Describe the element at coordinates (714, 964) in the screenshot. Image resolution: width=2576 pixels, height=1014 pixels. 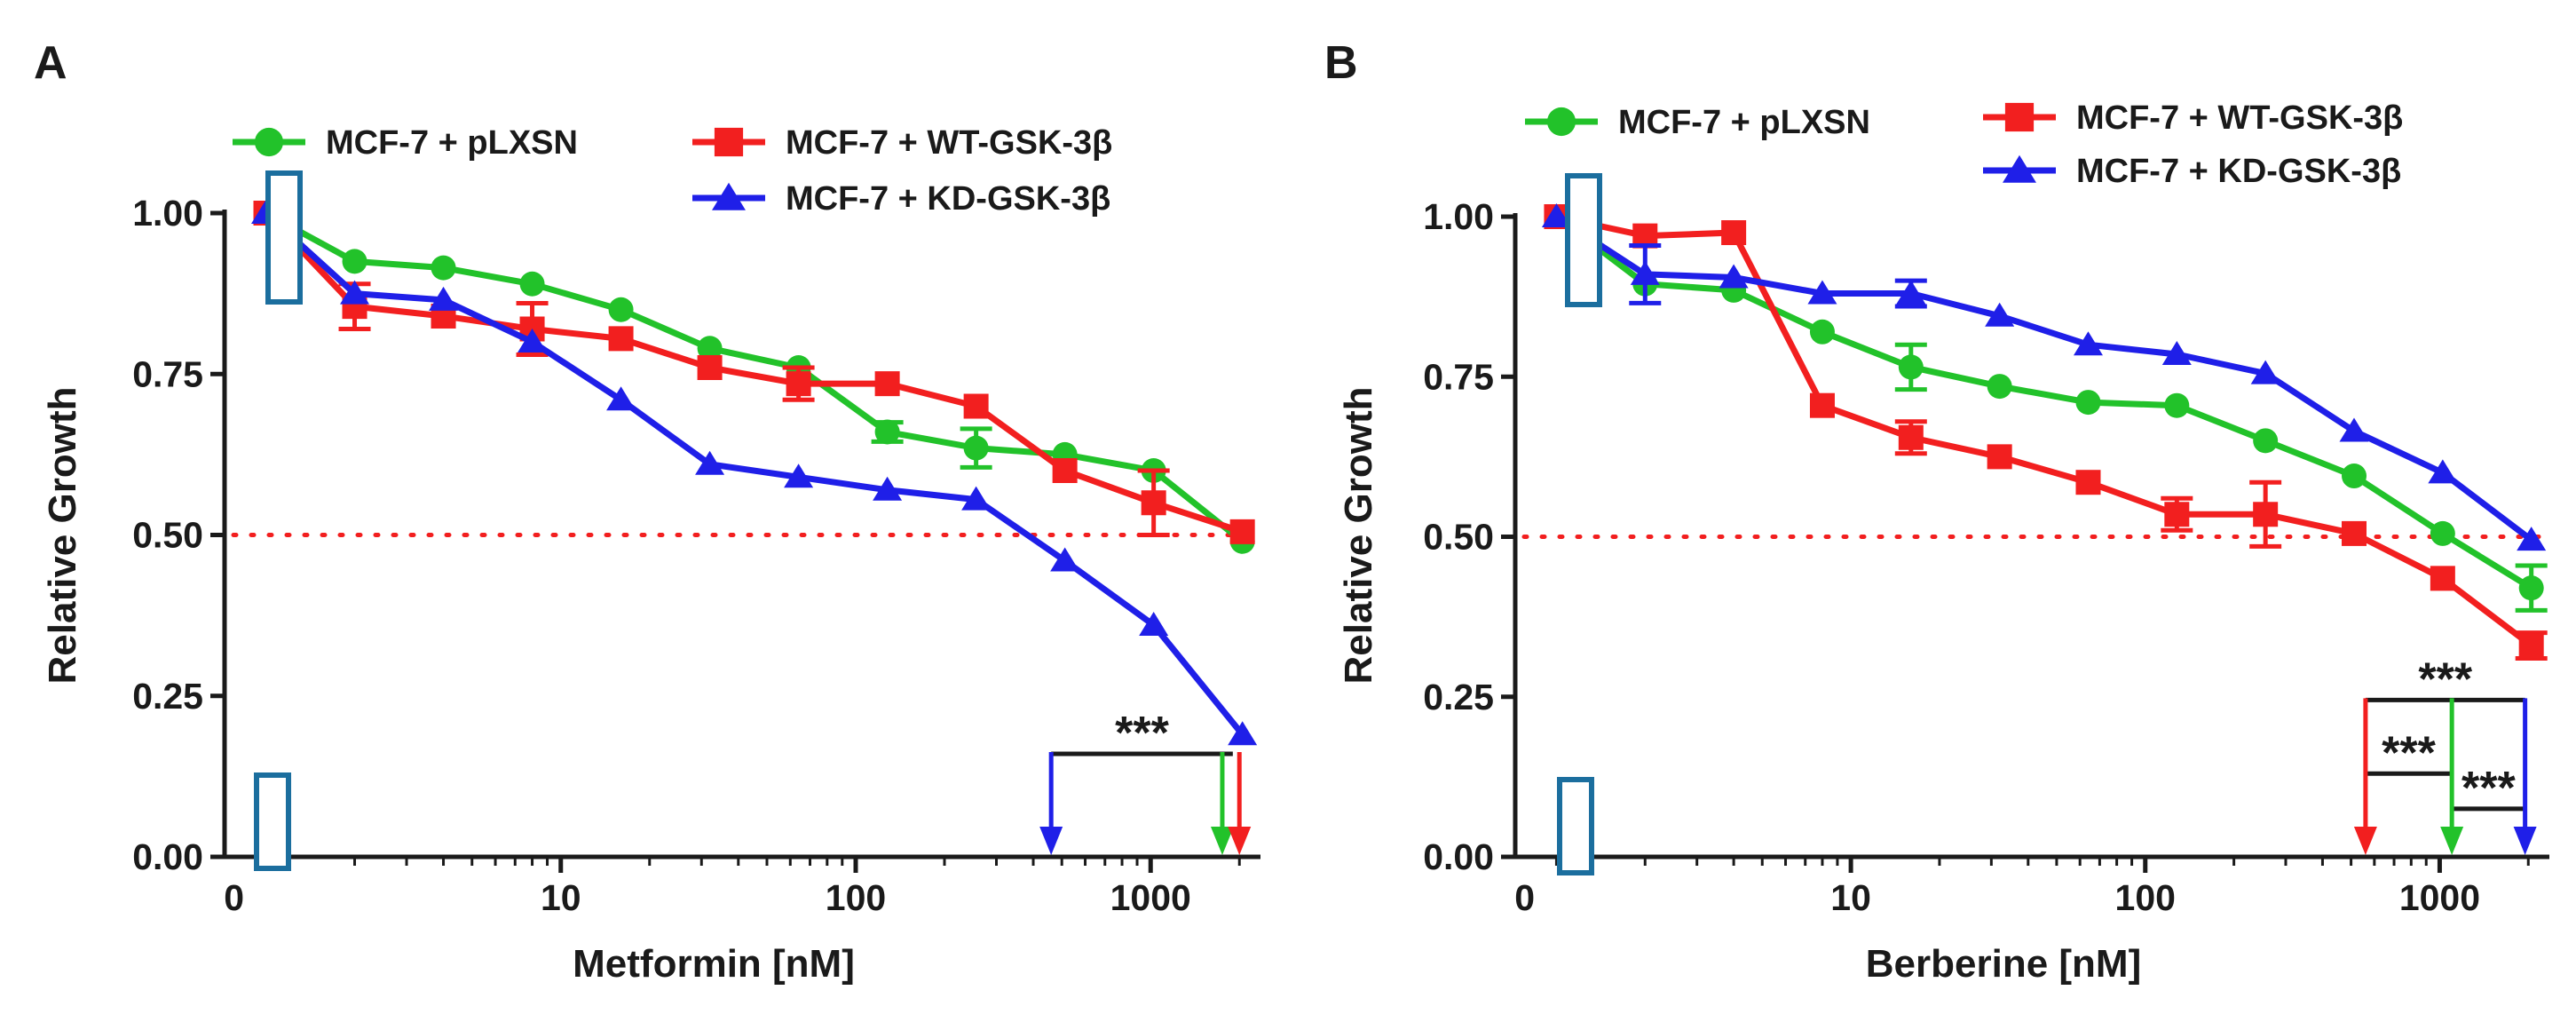
I see `x-axis-title-a: Metformin [nM]` at that location.